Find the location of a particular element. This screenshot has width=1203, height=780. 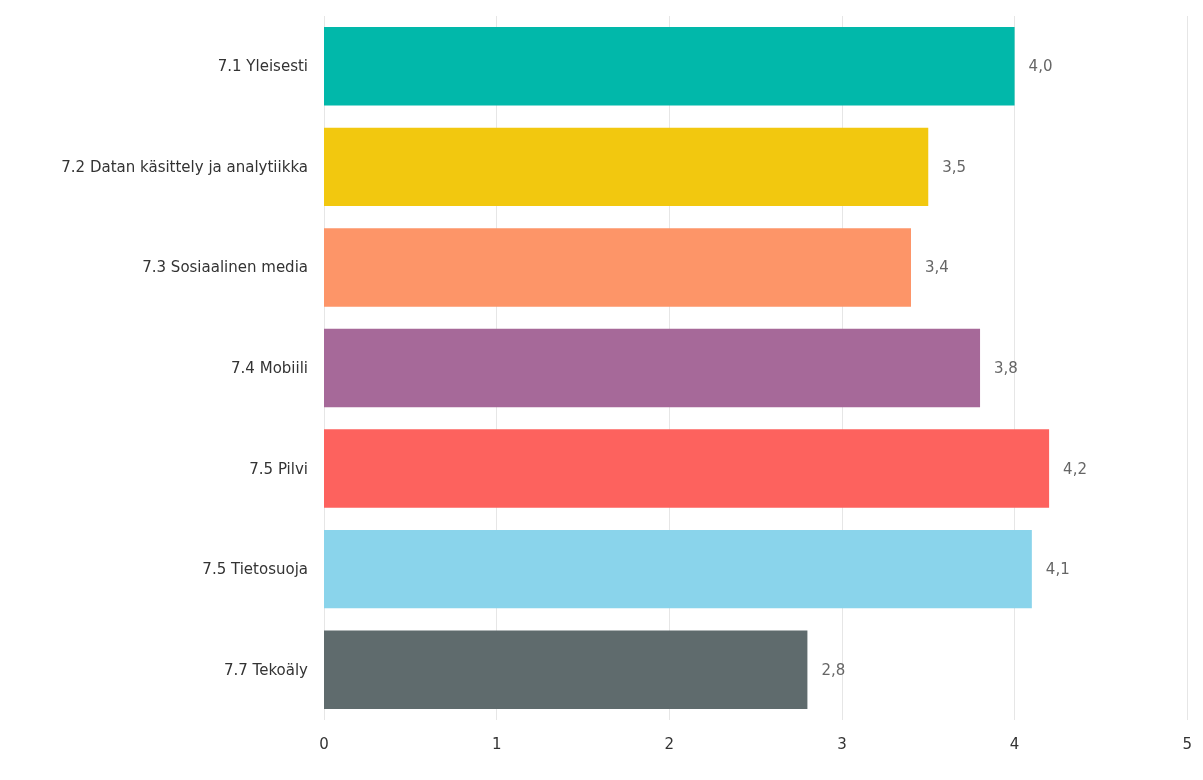

y-tick-label: 7.5 Pilvi is located at coordinates (278, 468).